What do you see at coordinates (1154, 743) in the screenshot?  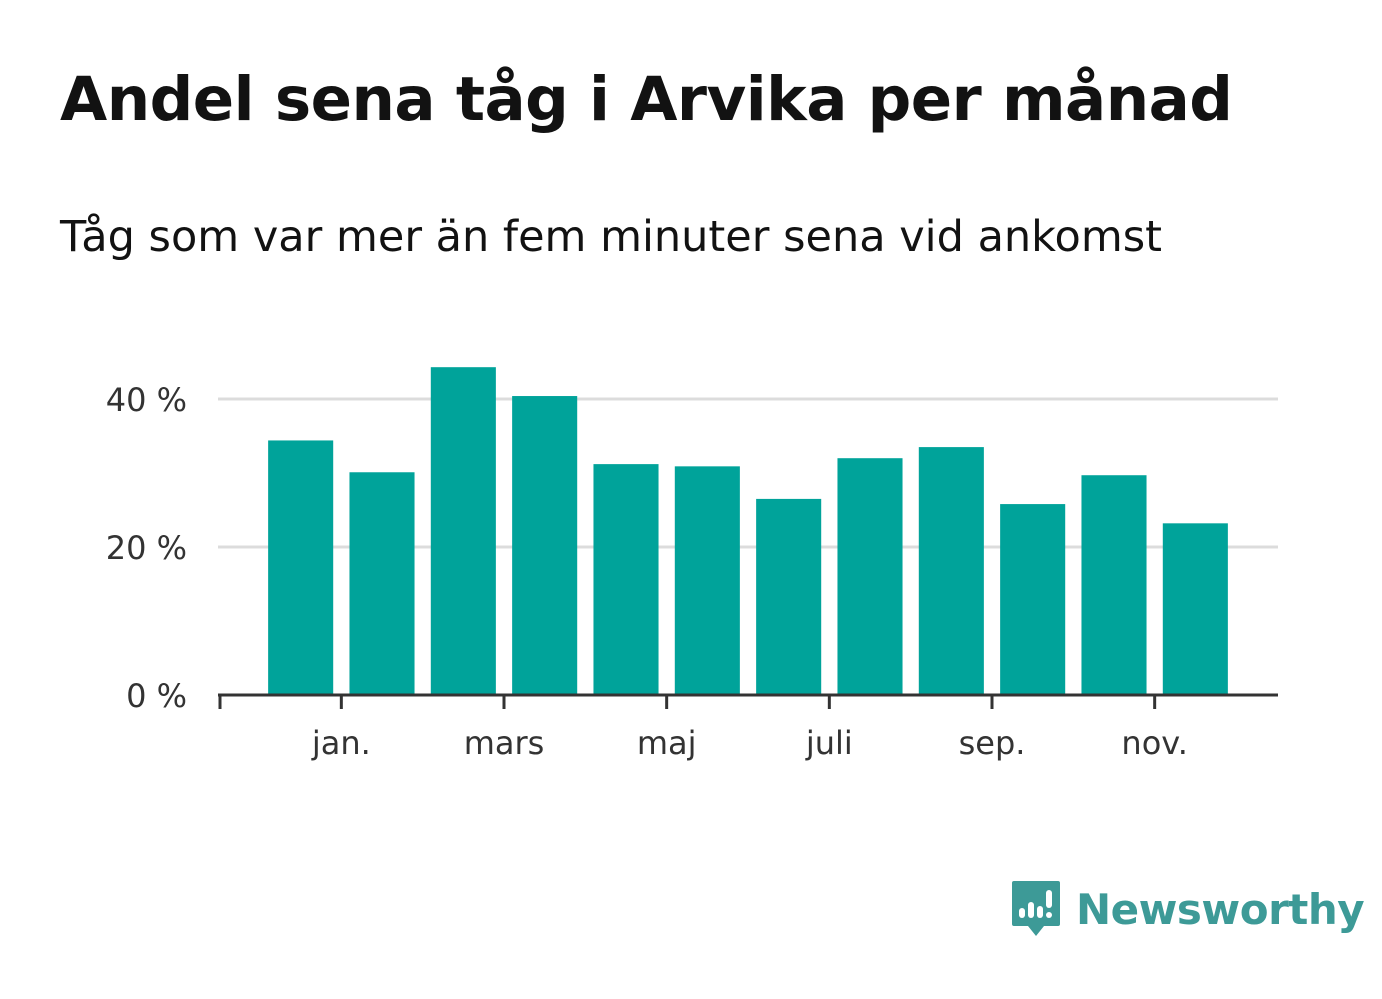 I see `x-tick-label: nov.` at bounding box center [1154, 743].